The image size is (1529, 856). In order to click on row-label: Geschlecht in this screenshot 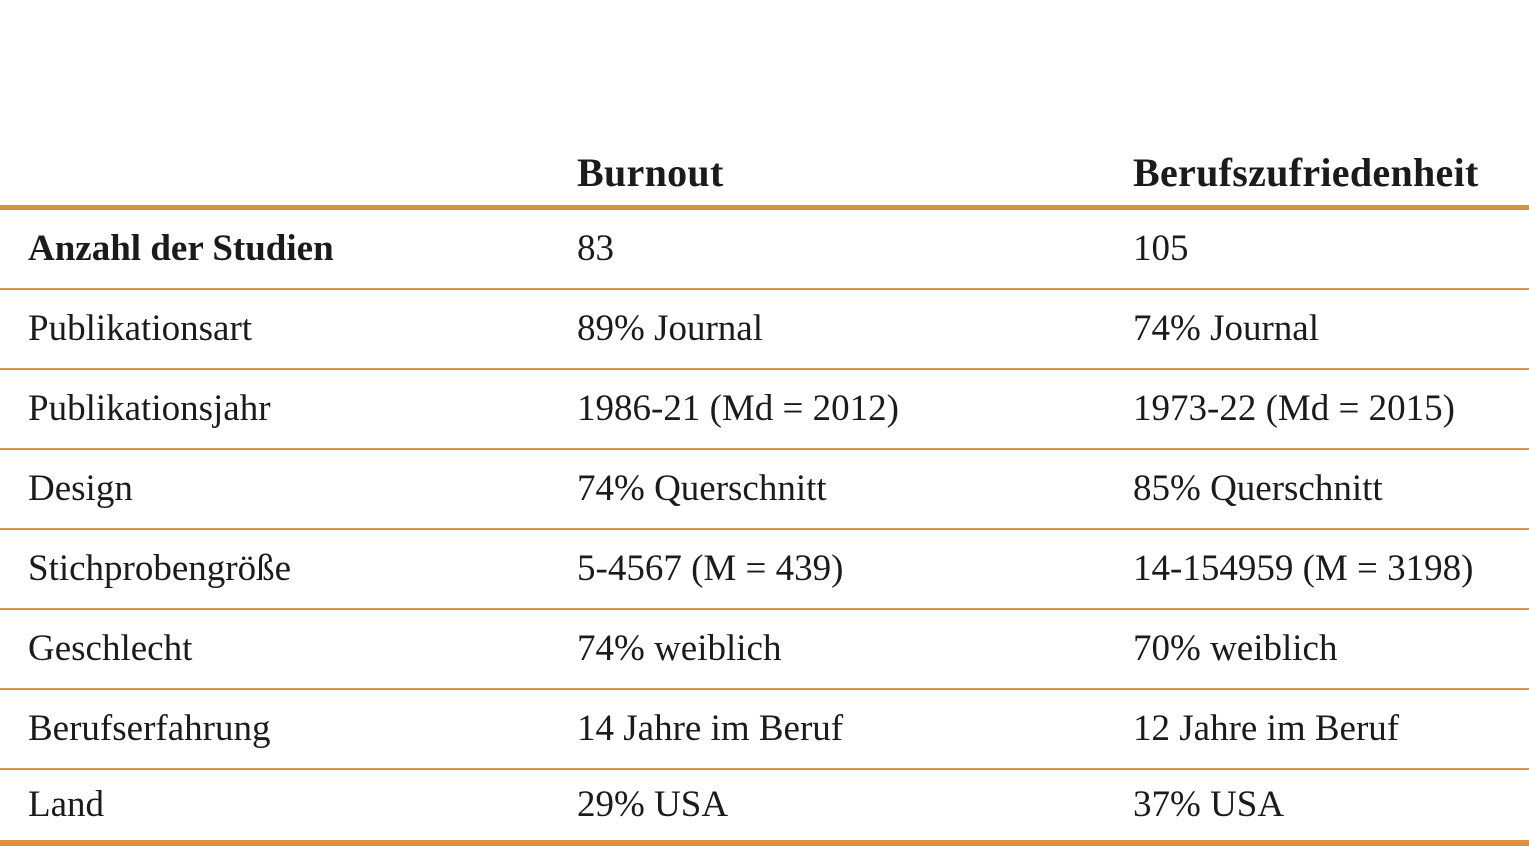, I will do `click(110, 648)`.